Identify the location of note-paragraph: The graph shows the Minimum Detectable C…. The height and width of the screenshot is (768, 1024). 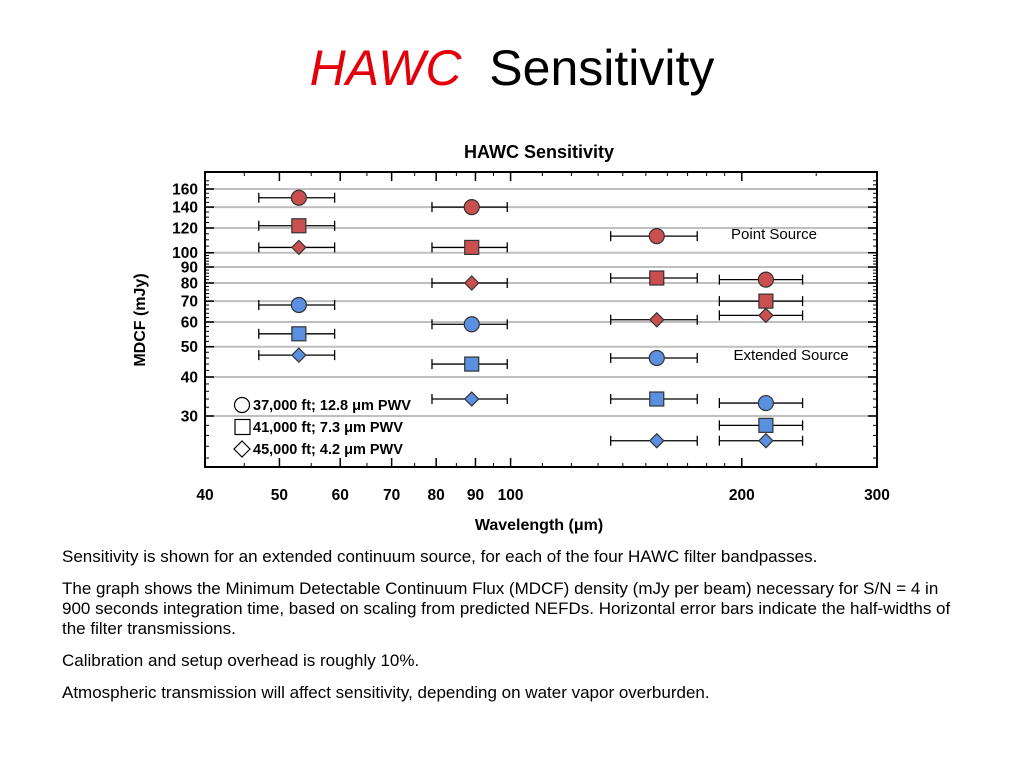
(506, 608).